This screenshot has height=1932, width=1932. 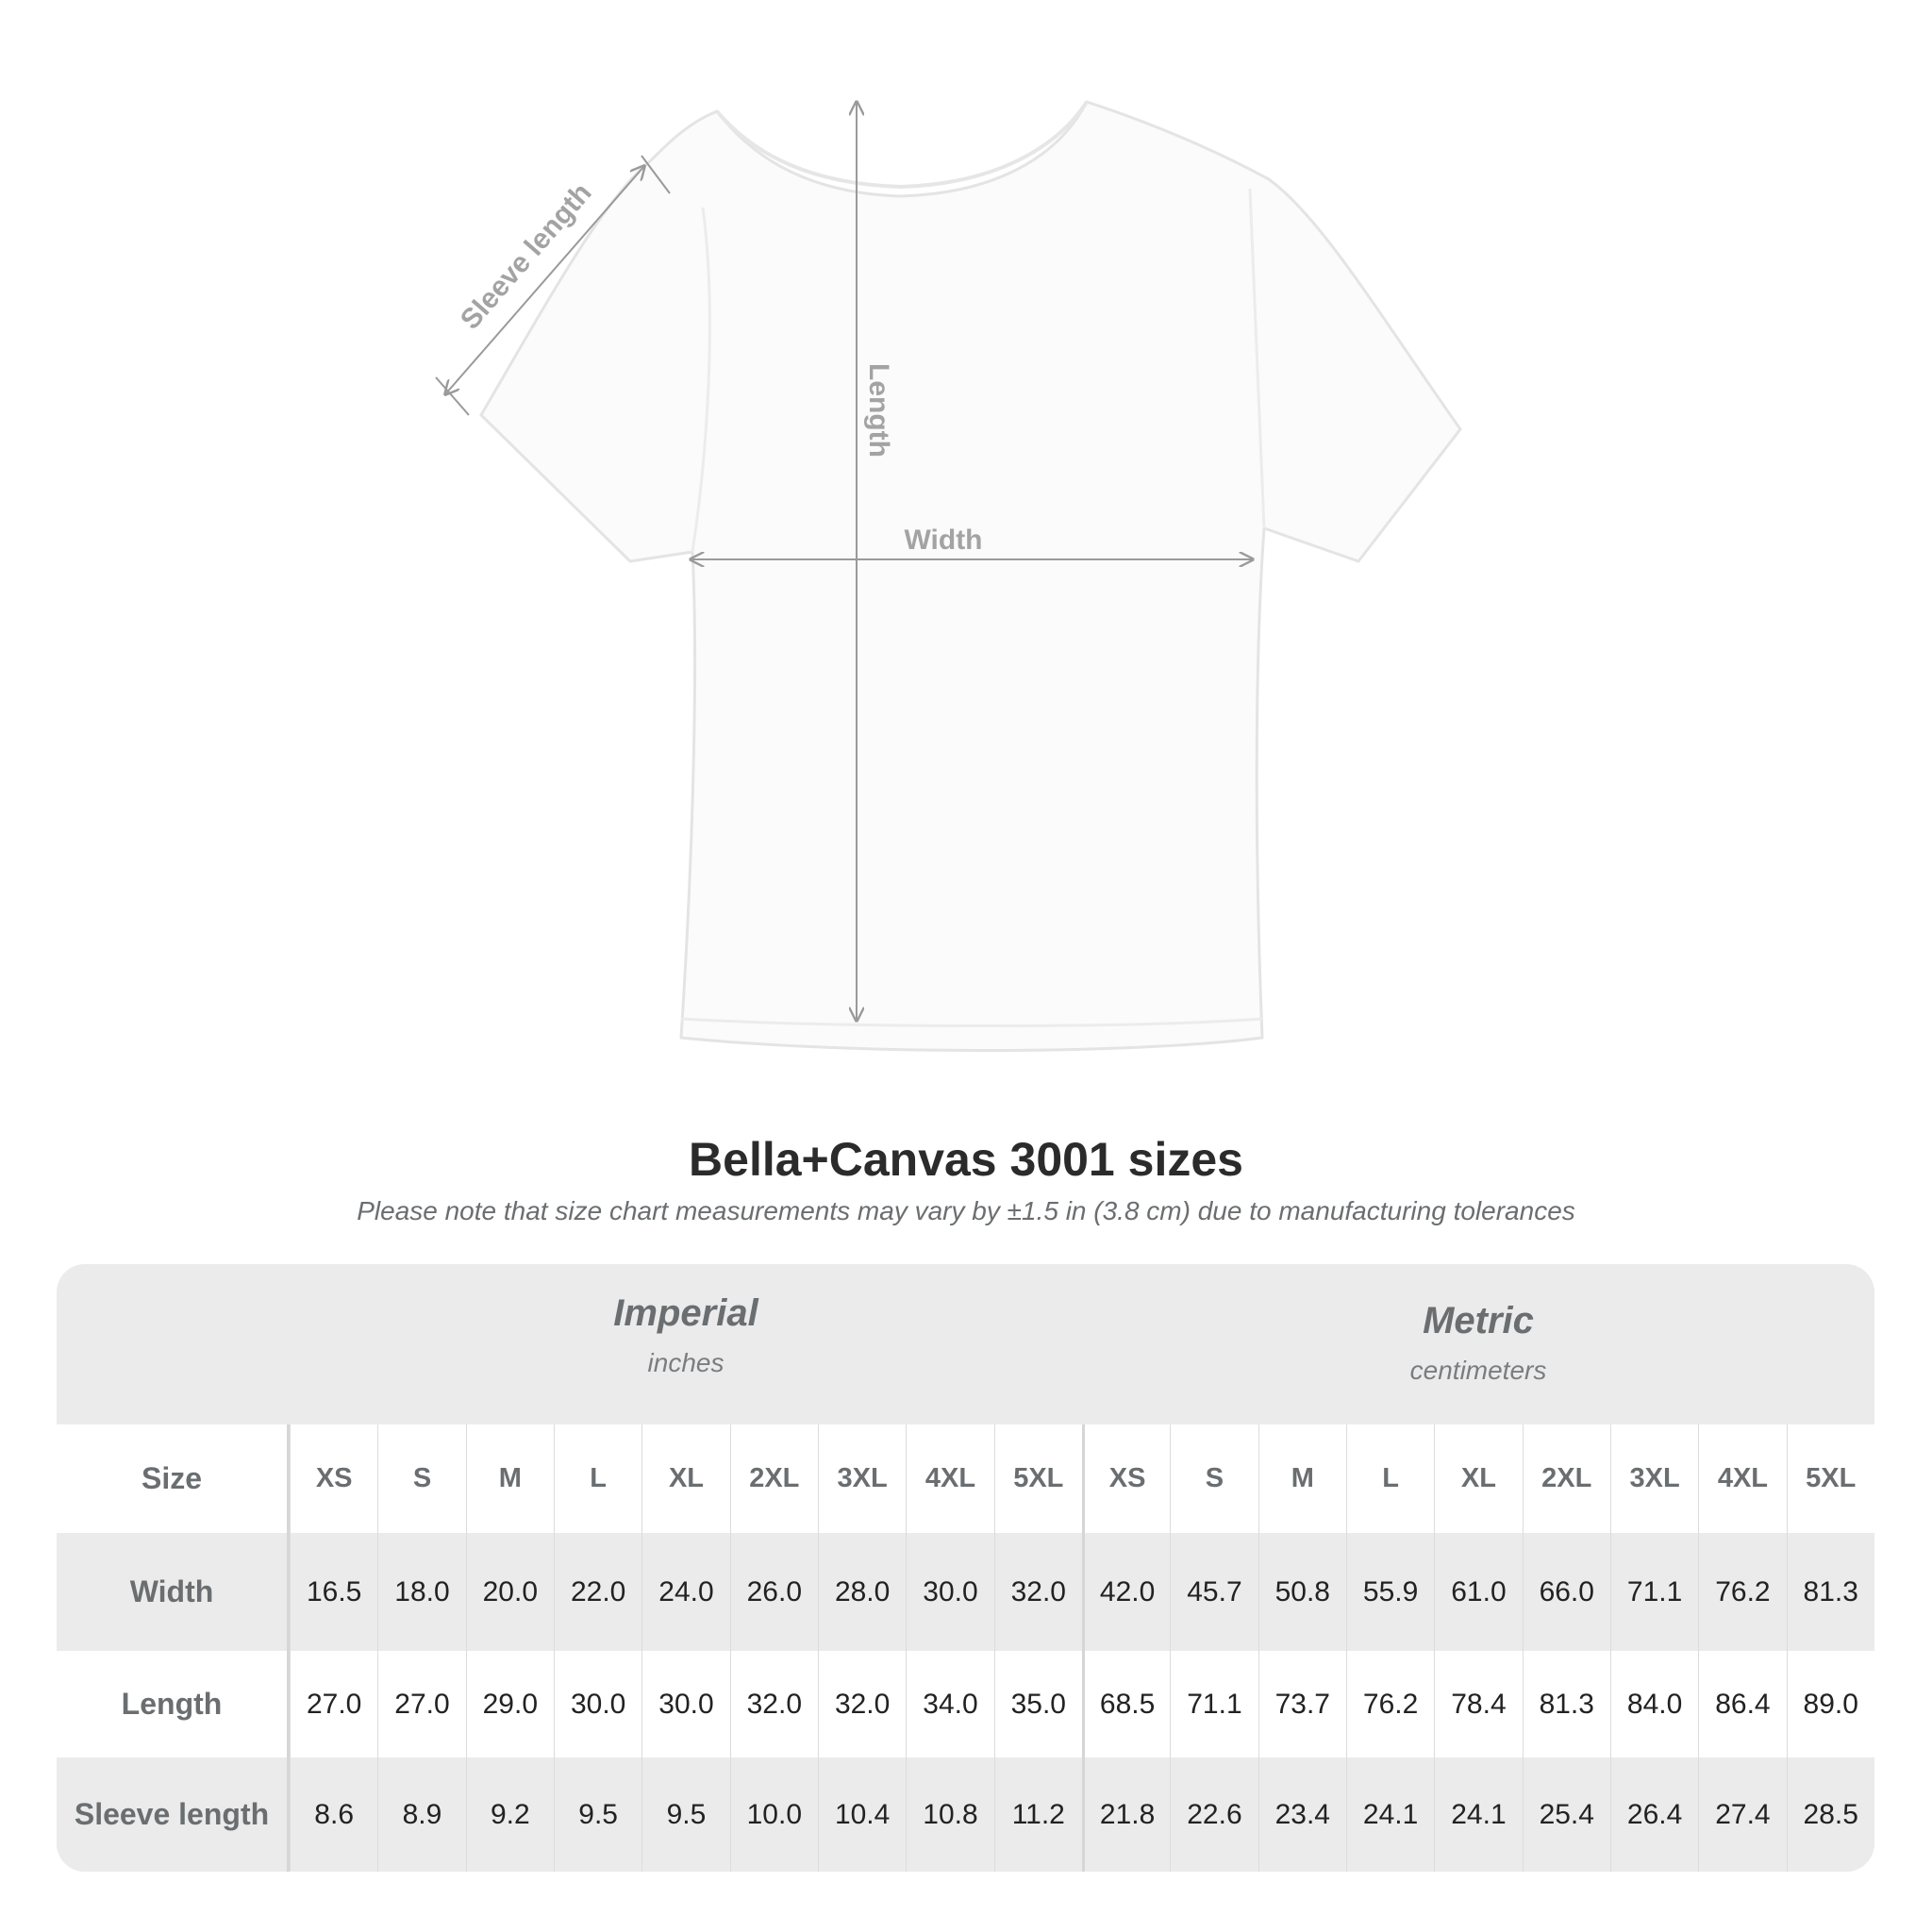 I want to click on metric-cell: 84.0, so click(x=1653, y=1704).